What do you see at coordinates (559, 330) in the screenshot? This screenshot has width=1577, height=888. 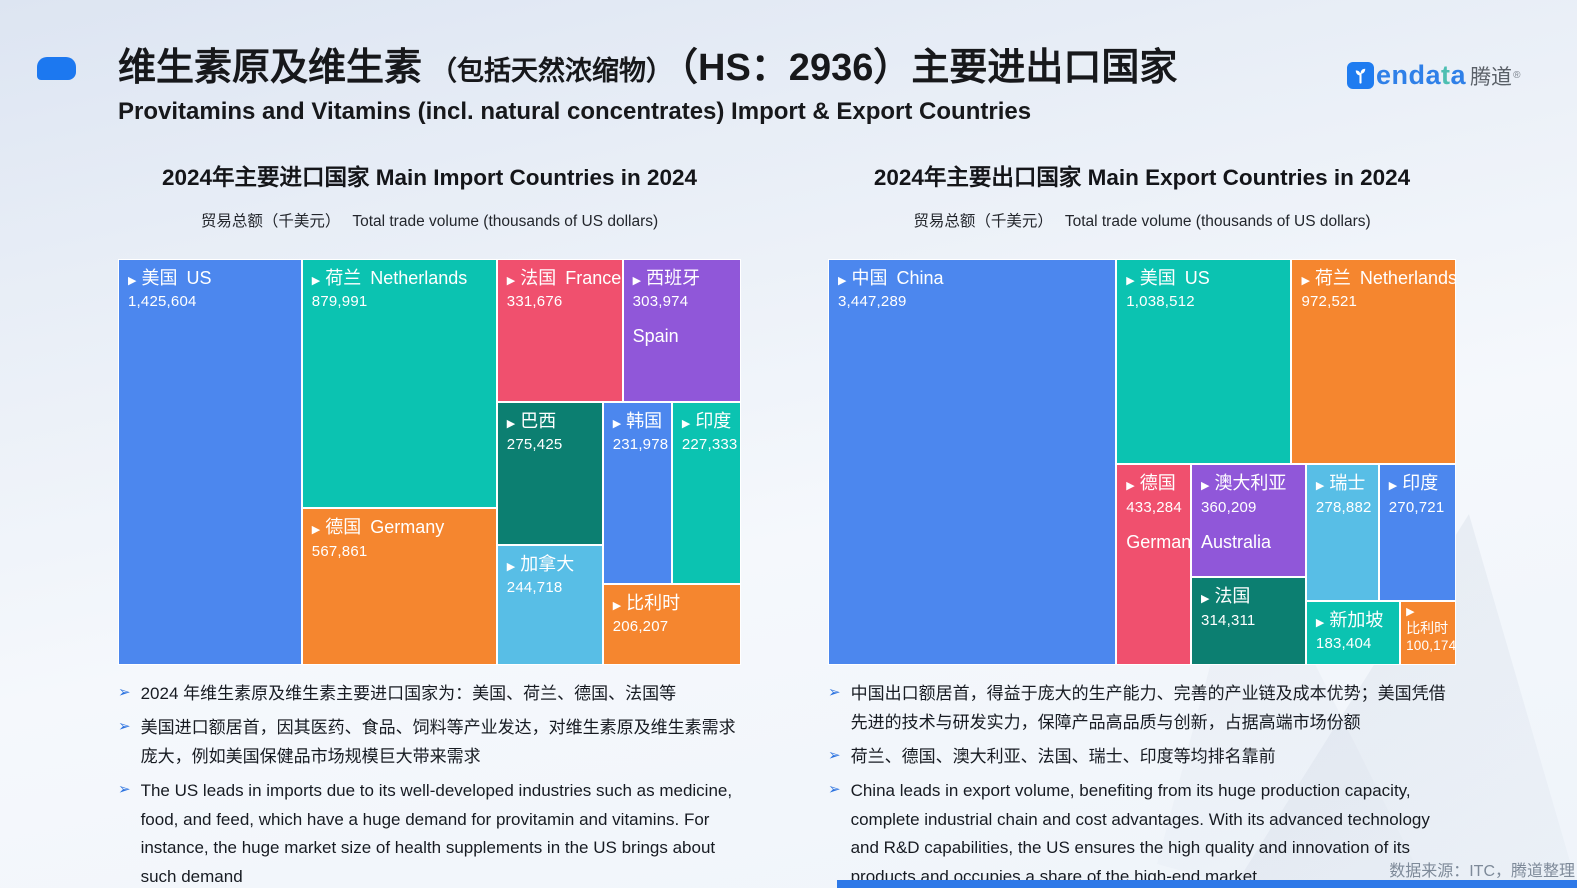 I see `treemap-tile-import-france: ▶ 法国 France 331,676` at bounding box center [559, 330].